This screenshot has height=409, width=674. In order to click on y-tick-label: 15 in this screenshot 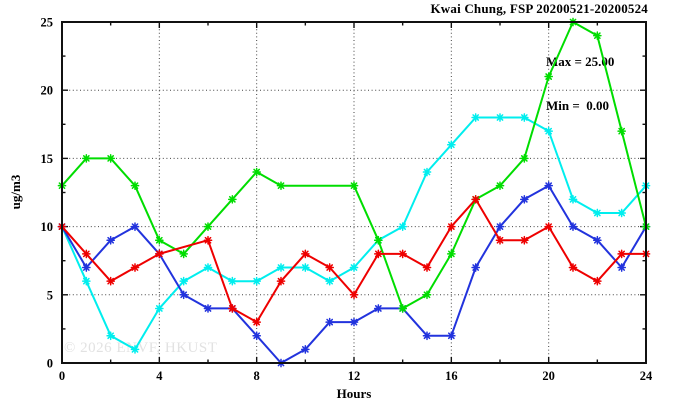, I will do `click(47, 159)`.